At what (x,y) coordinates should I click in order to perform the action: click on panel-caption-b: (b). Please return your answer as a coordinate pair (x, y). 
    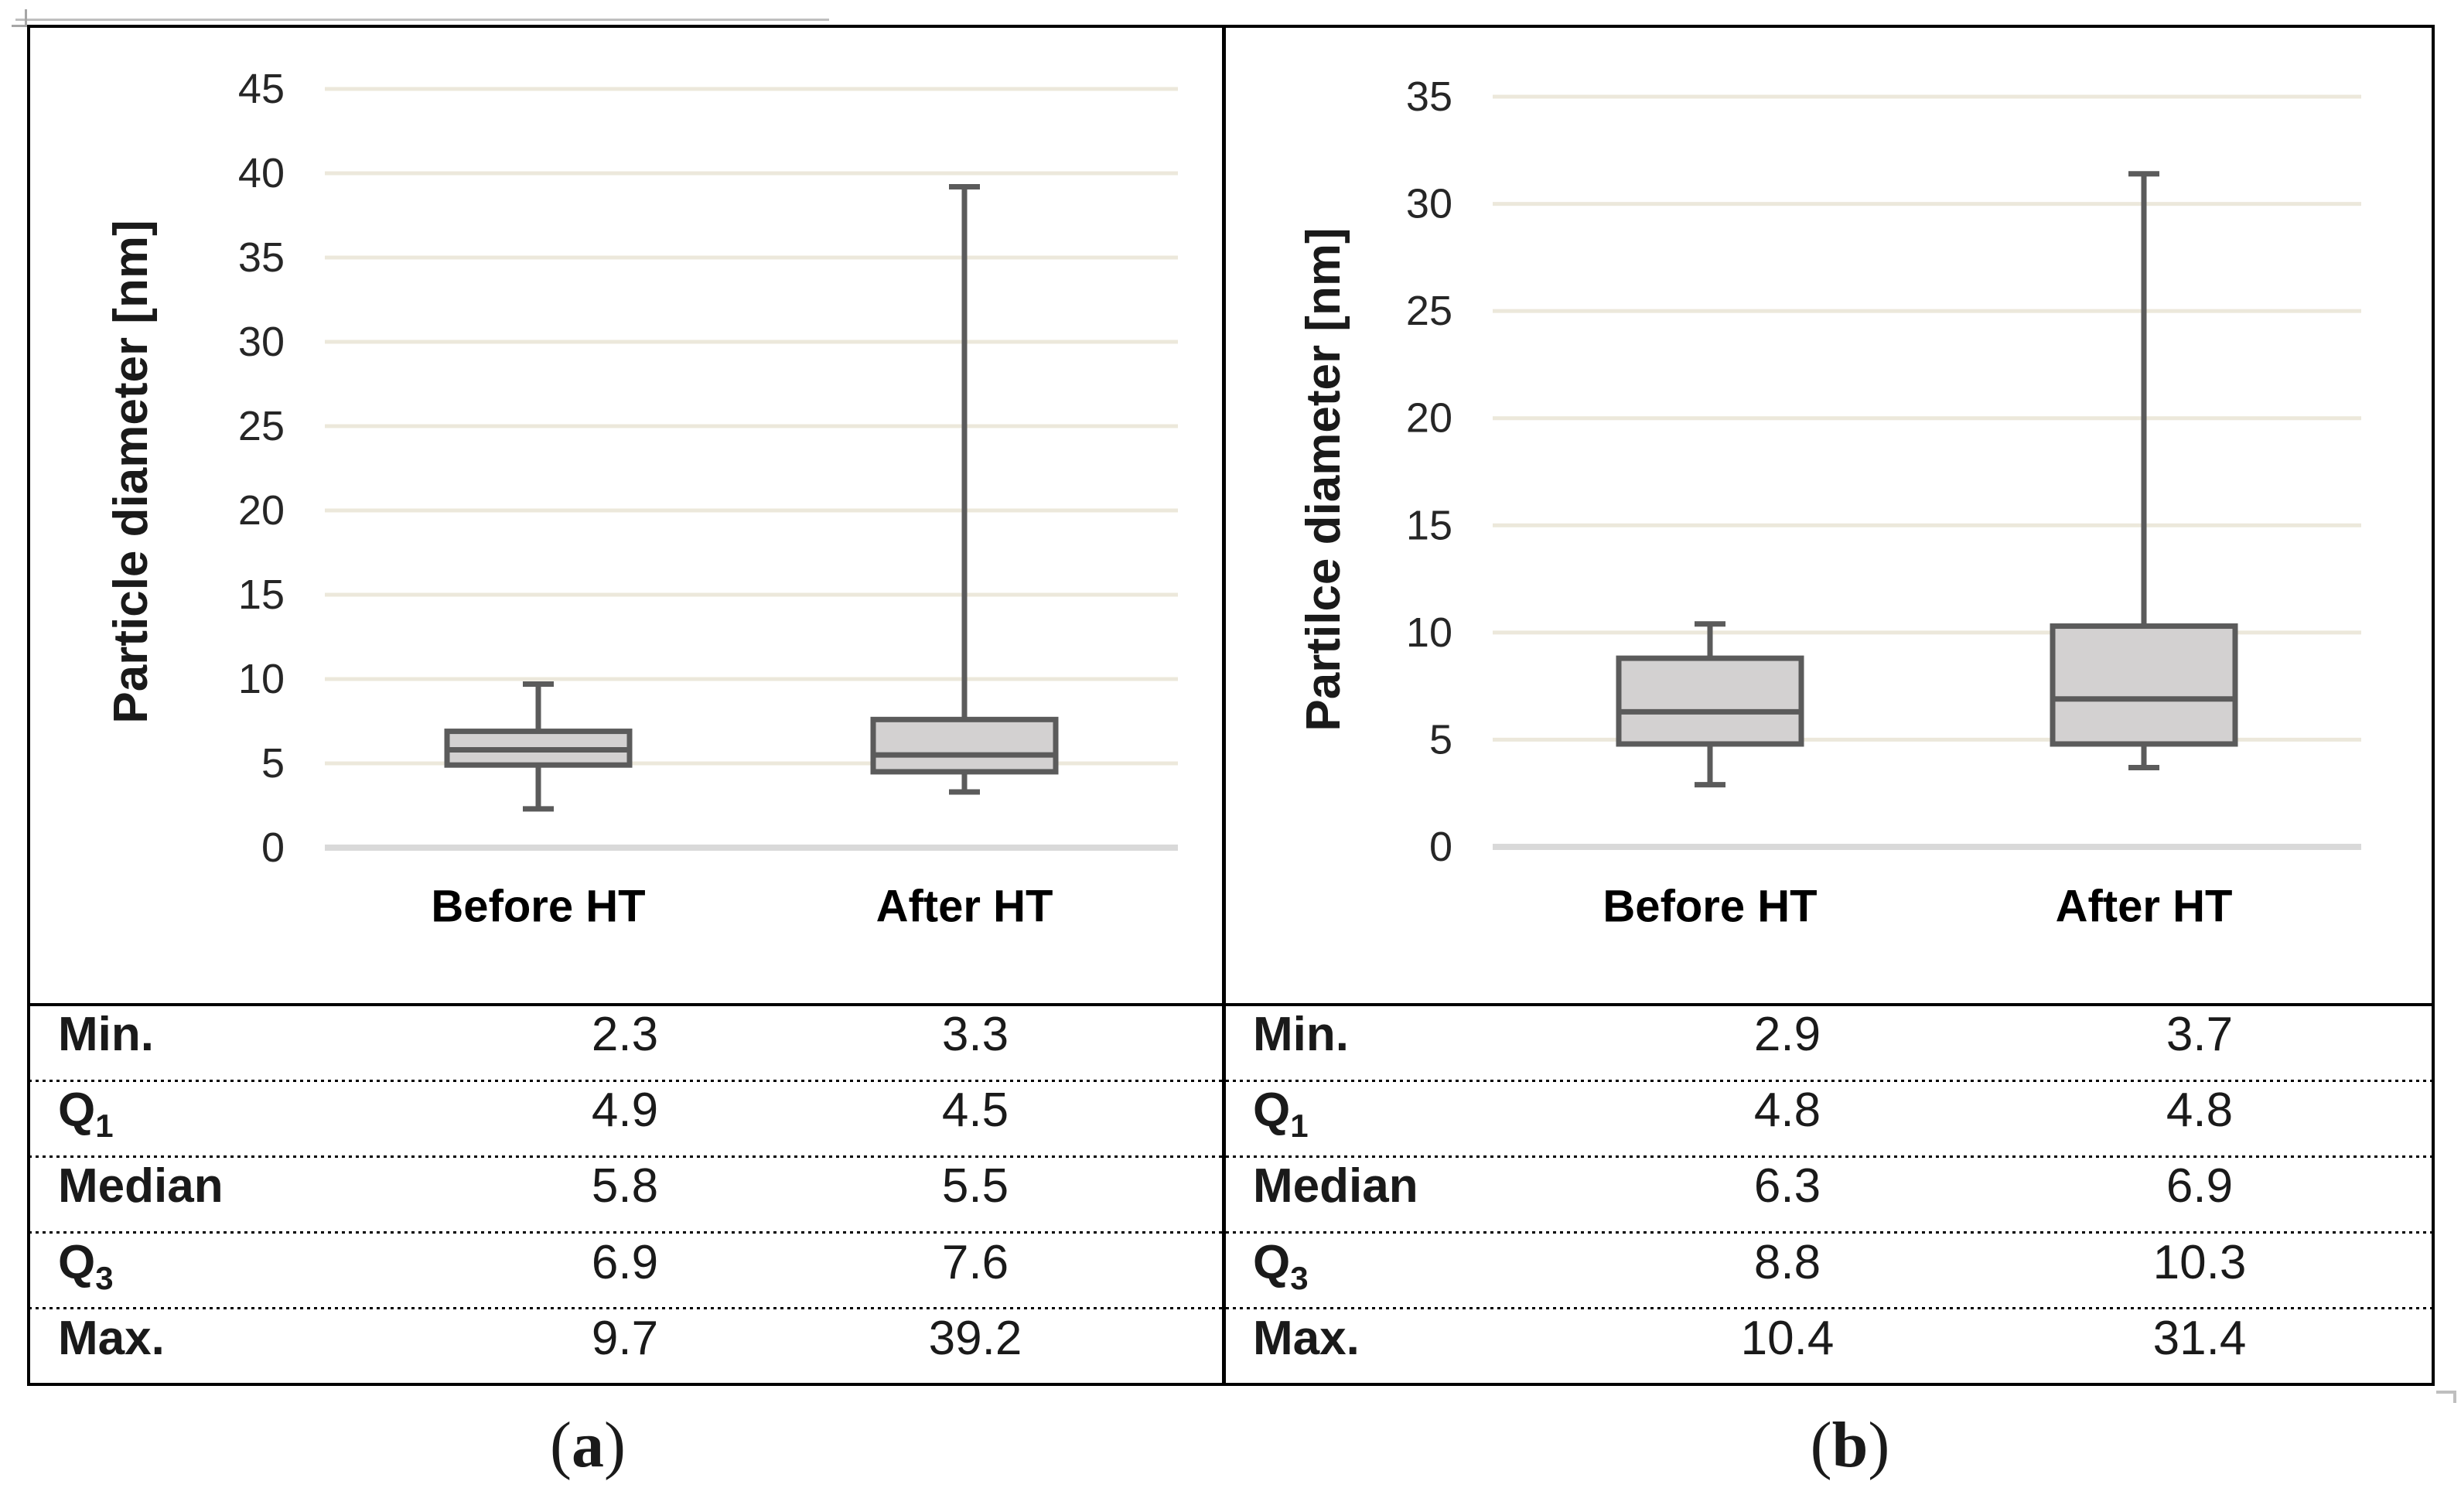
    Looking at the image, I should click on (1850, 1445).